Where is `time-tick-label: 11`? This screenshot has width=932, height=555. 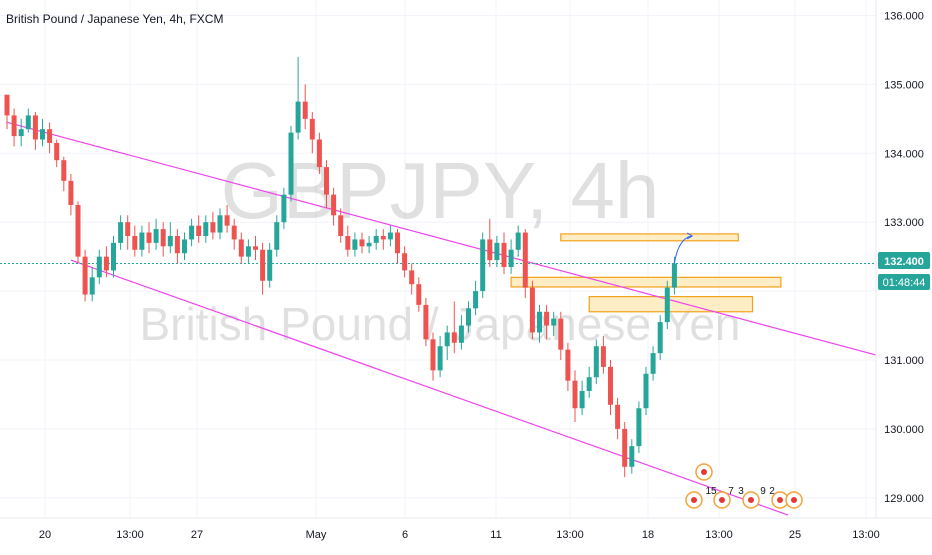 time-tick-label: 11 is located at coordinates (495, 535).